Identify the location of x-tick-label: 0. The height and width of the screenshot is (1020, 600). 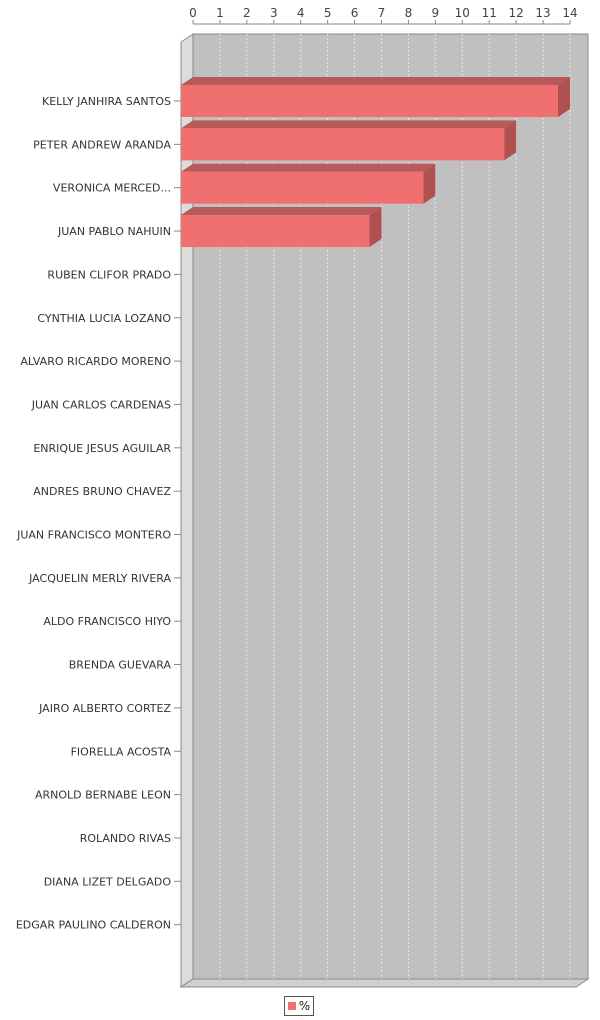
(193, 13).